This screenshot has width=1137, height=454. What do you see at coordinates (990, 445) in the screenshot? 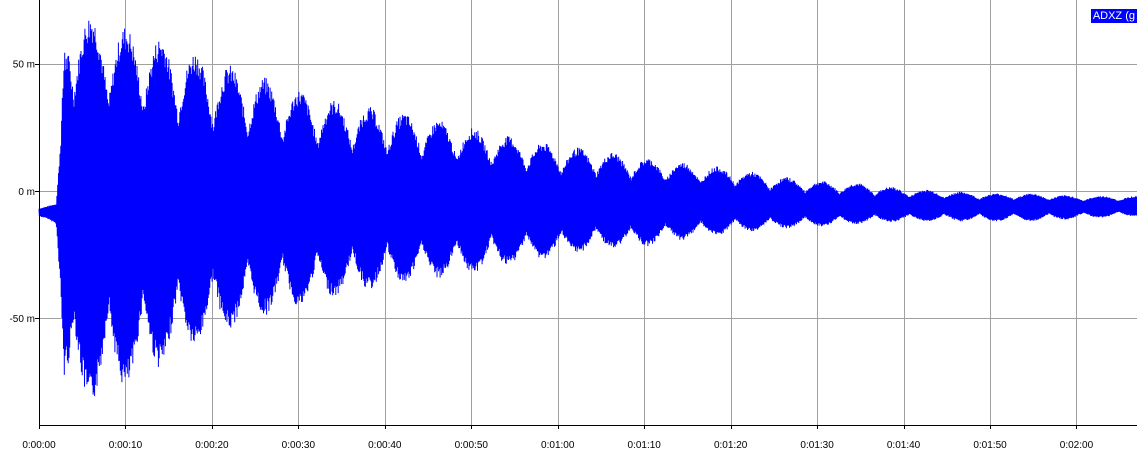
I see `x-tick-label: 0:01:50` at bounding box center [990, 445].